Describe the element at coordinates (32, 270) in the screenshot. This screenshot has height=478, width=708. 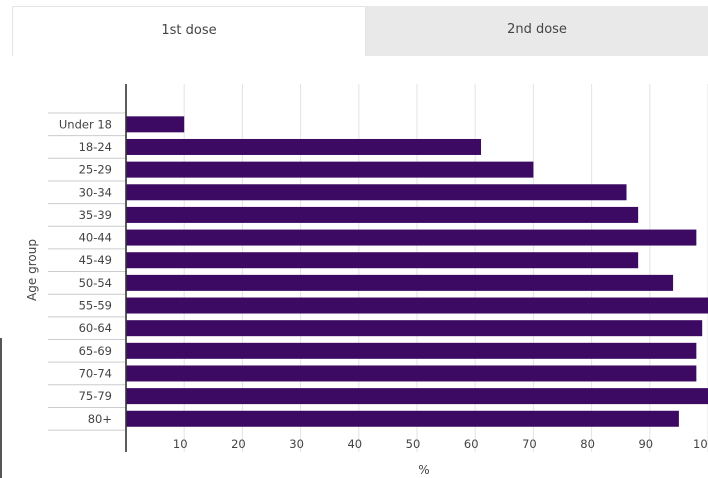
I see `y-axis-title: Age group` at that location.